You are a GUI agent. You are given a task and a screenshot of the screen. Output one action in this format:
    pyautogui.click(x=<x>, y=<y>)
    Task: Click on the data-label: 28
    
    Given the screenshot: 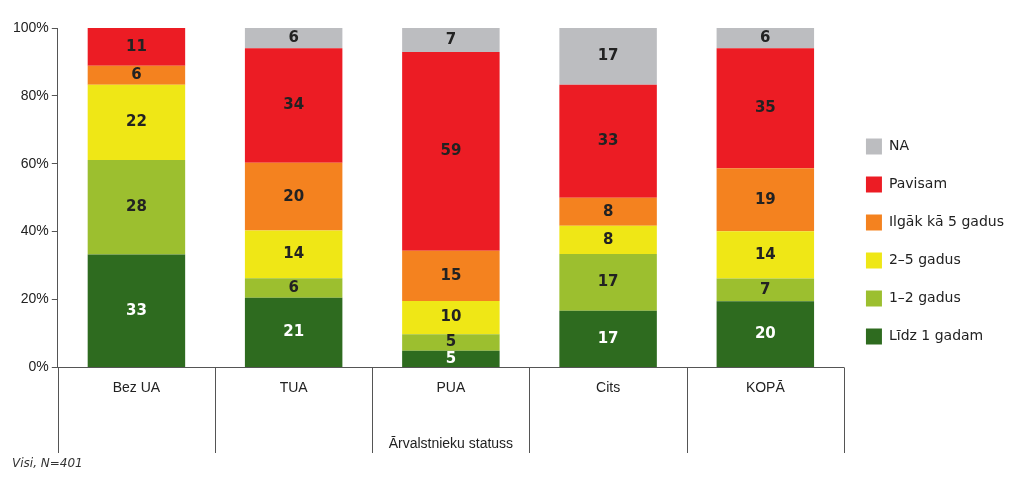 What is the action you would take?
    pyautogui.click(x=136, y=206)
    